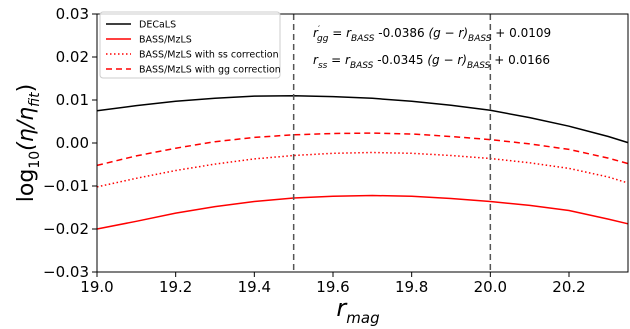  Describe the element at coordinates (66, 229) in the screenshot. I see `y-tick-label-5: −0.02` at that location.